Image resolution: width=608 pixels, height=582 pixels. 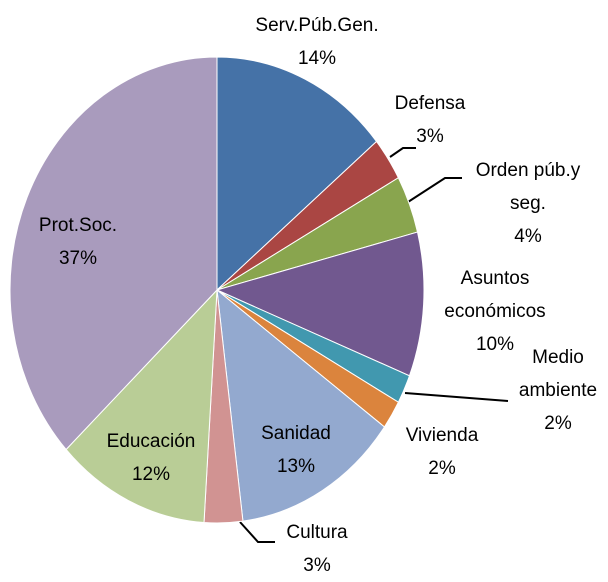 I want to click on category-label: Vivienda, so click(x=442, y=435).